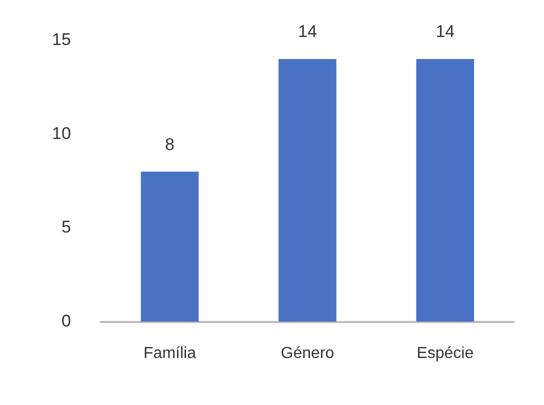 Image resolution: width=544 pixels, height=405 pixels. What do you see at coordinates (169, 144) in the screenshot?
I see `data-label: 8` at bounding box center [169, 144].